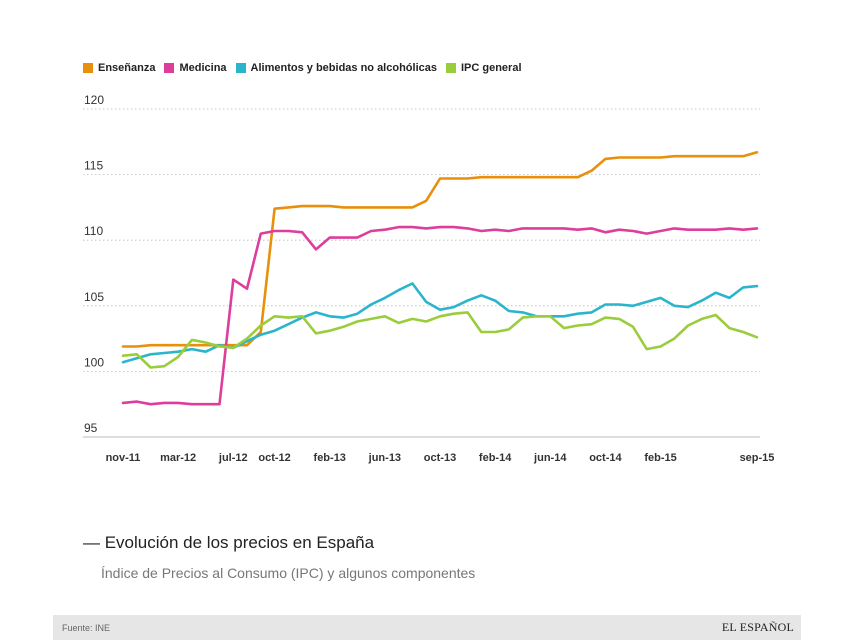  I want to click on y-tick-label: 105, so click(94, 297).